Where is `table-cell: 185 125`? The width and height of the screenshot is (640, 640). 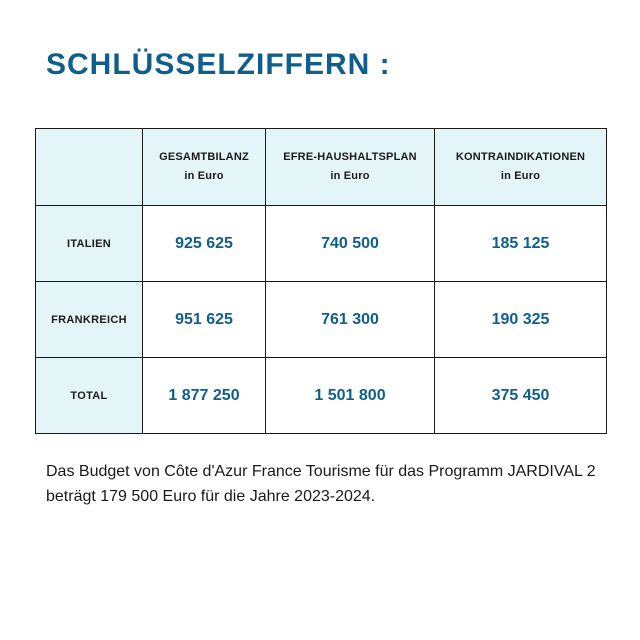 table-cell: 185 125 is located at coordinates (520, 243).